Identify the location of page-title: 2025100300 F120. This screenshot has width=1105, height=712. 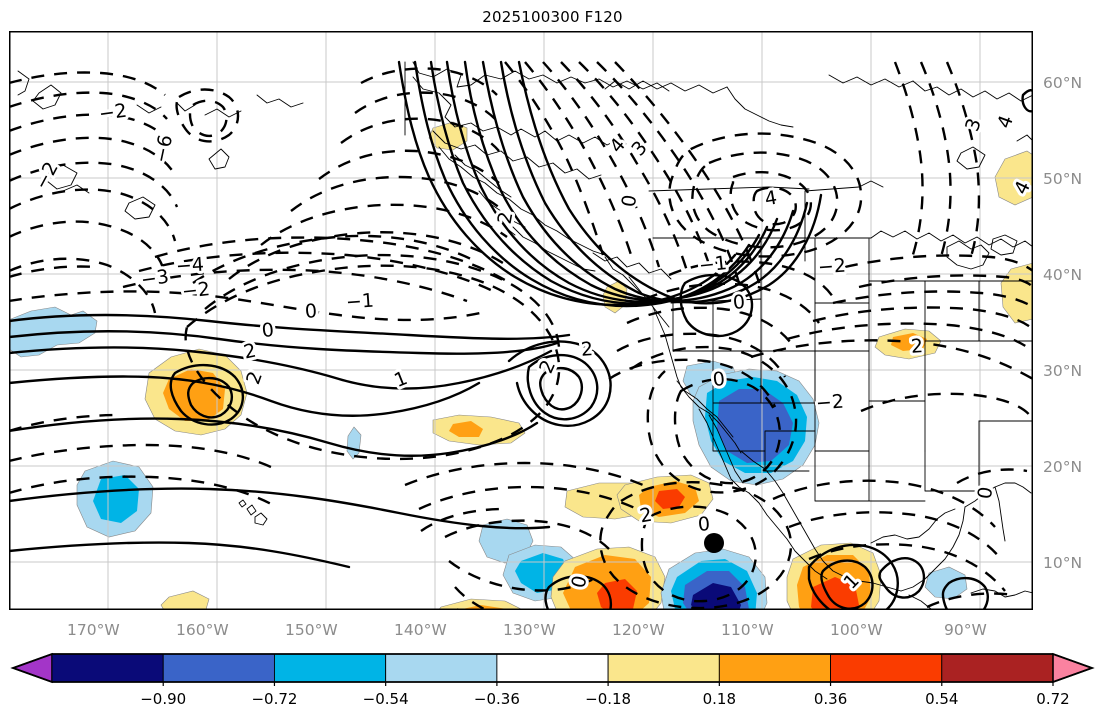
(552, 17).